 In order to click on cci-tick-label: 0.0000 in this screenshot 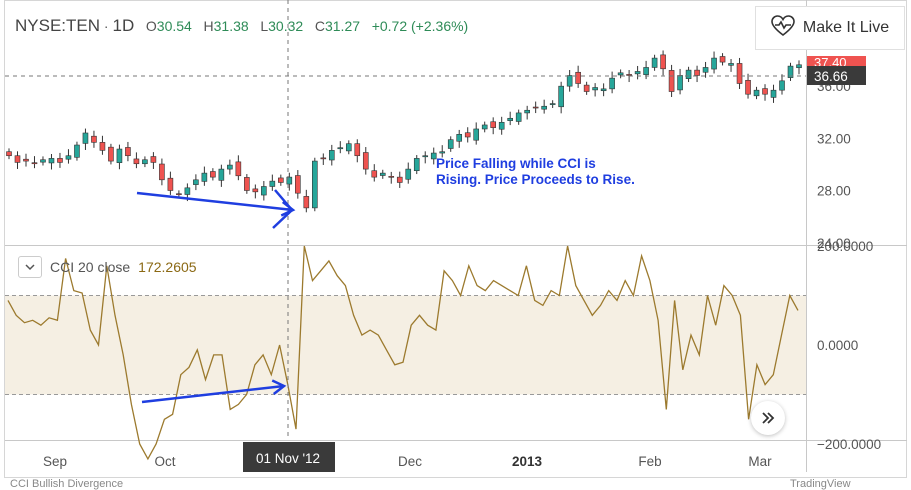, I will do `click(837, 345)`.